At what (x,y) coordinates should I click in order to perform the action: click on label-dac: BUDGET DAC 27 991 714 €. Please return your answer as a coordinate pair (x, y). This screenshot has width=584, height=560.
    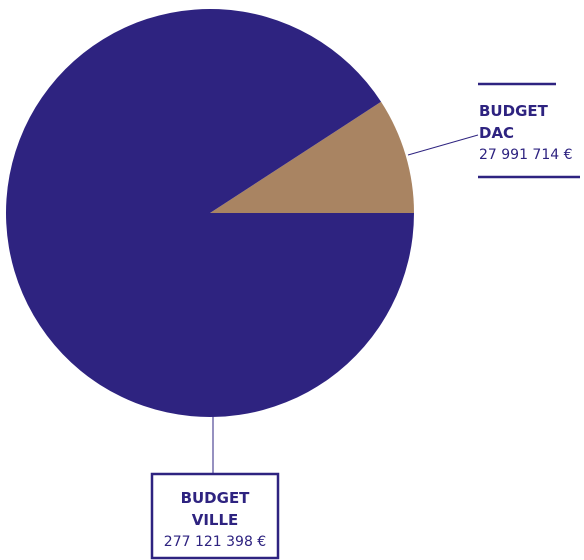
    Looking at the image, I should click on (493, 130).